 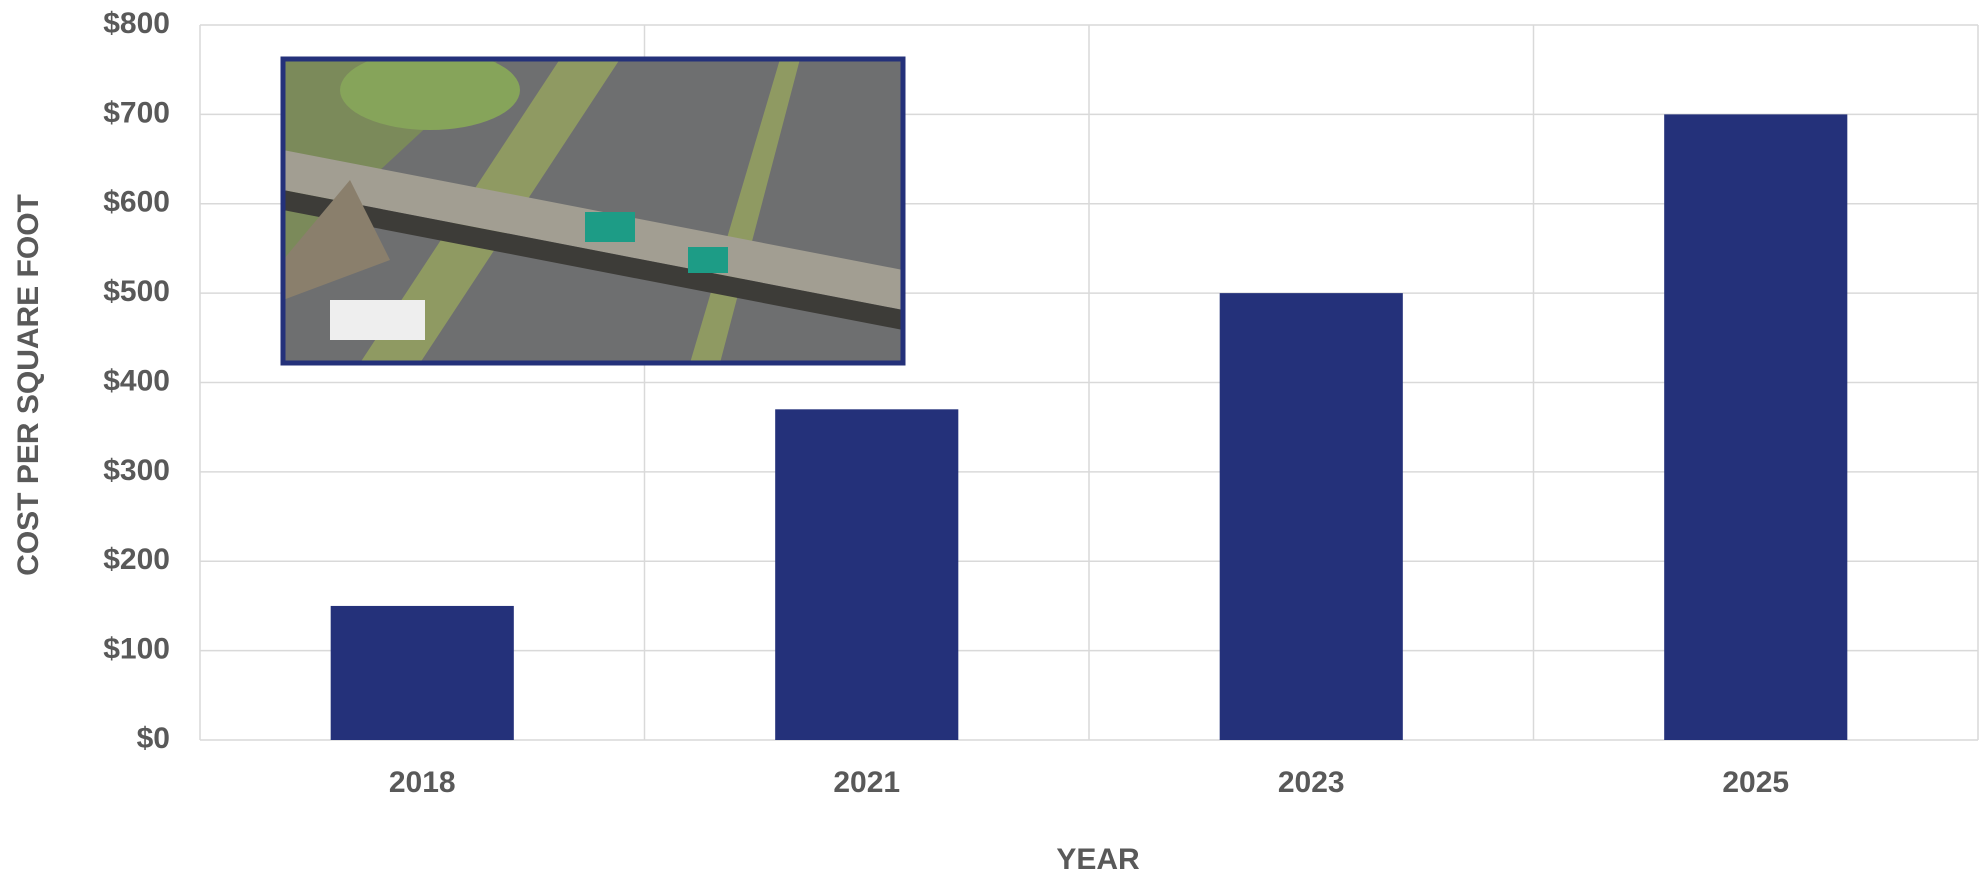 What do you see at coordinates (1755, 782) in the screenshot?
I see `x-tick-label: 2025` at bounding box center [1755, 782].